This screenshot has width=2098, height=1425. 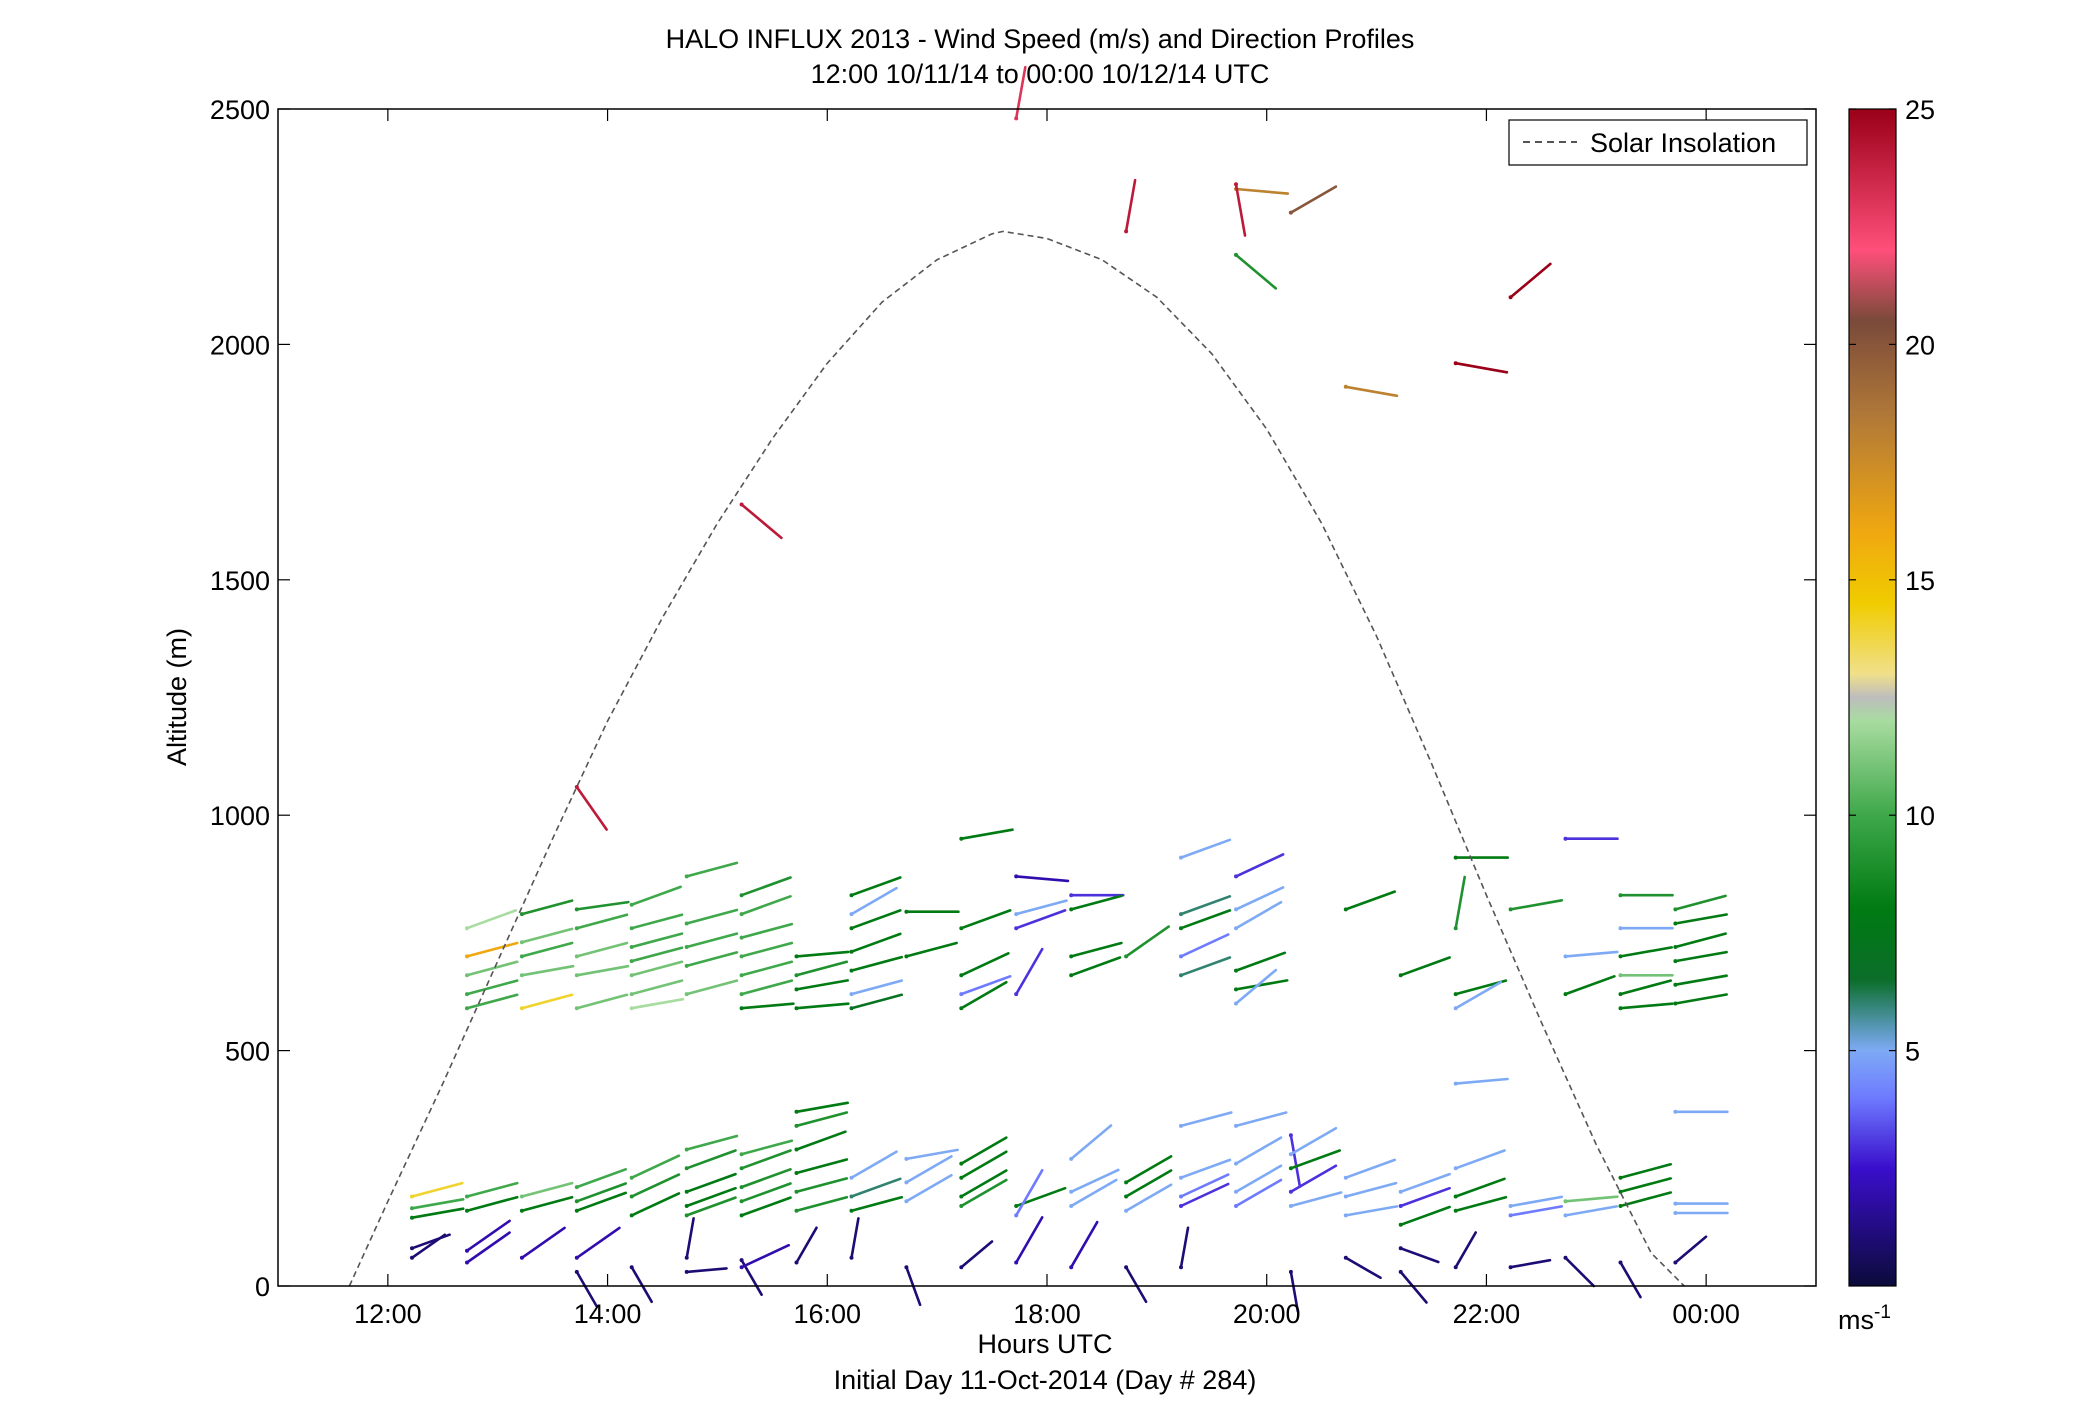 I want to click on colorbar-tick-label: 20, so click(x=1920, y=345).